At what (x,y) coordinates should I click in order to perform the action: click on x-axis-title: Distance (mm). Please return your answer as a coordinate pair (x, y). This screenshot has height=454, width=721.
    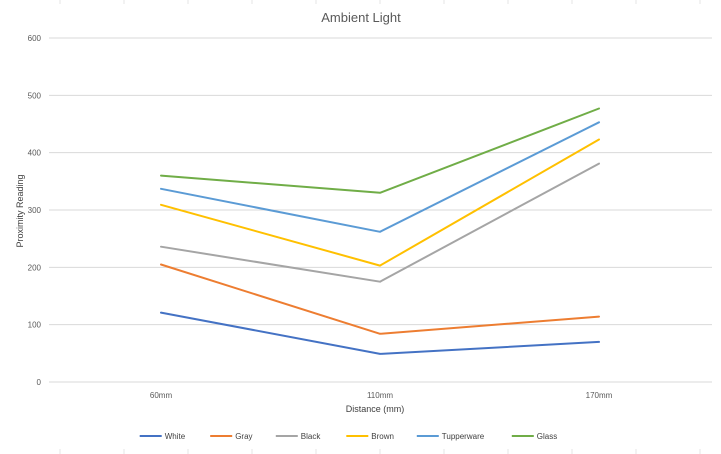
    Looking at the image, I should click on (375, 409).